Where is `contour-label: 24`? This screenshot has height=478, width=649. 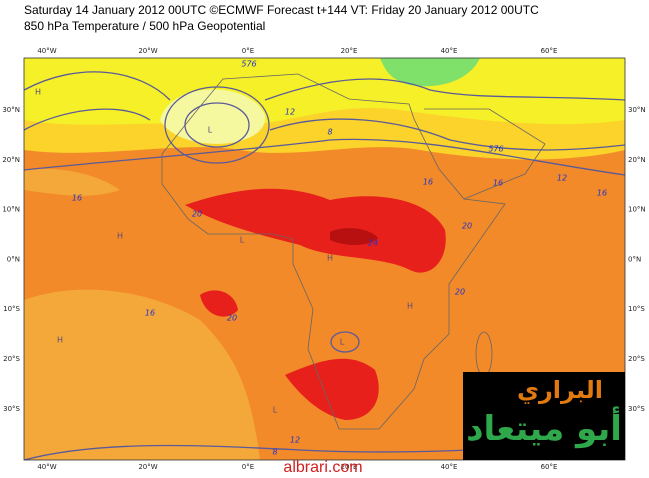
contour-label: 24 is located at coordinates (373, 243).